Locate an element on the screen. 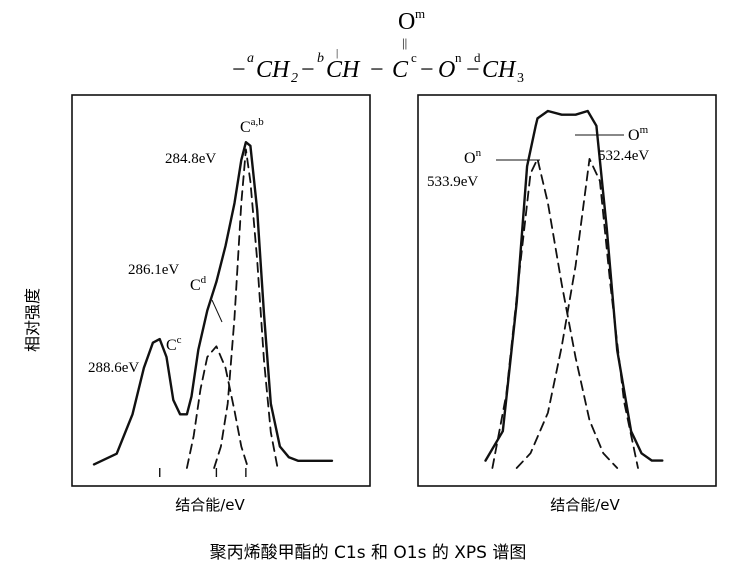 This screenshot has width=737, height=579. c1s-x-axis-label: 结合能/eV is located at coordinates (210, 505).